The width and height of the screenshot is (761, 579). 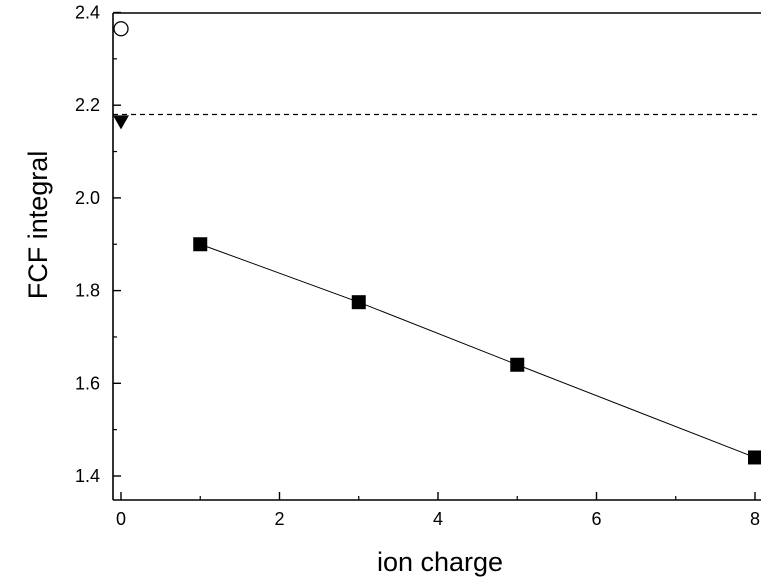 What do you see at coordinates (121, 122) in the screenshot?
I see `data-point-triangle` at bounding box center [121, 122].